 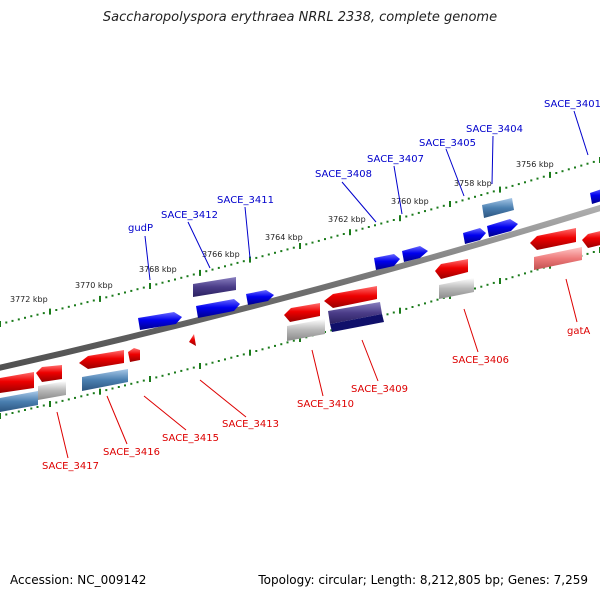 I want to click on gene-label-forward: SACE_3408, so click(x=343, y=174).